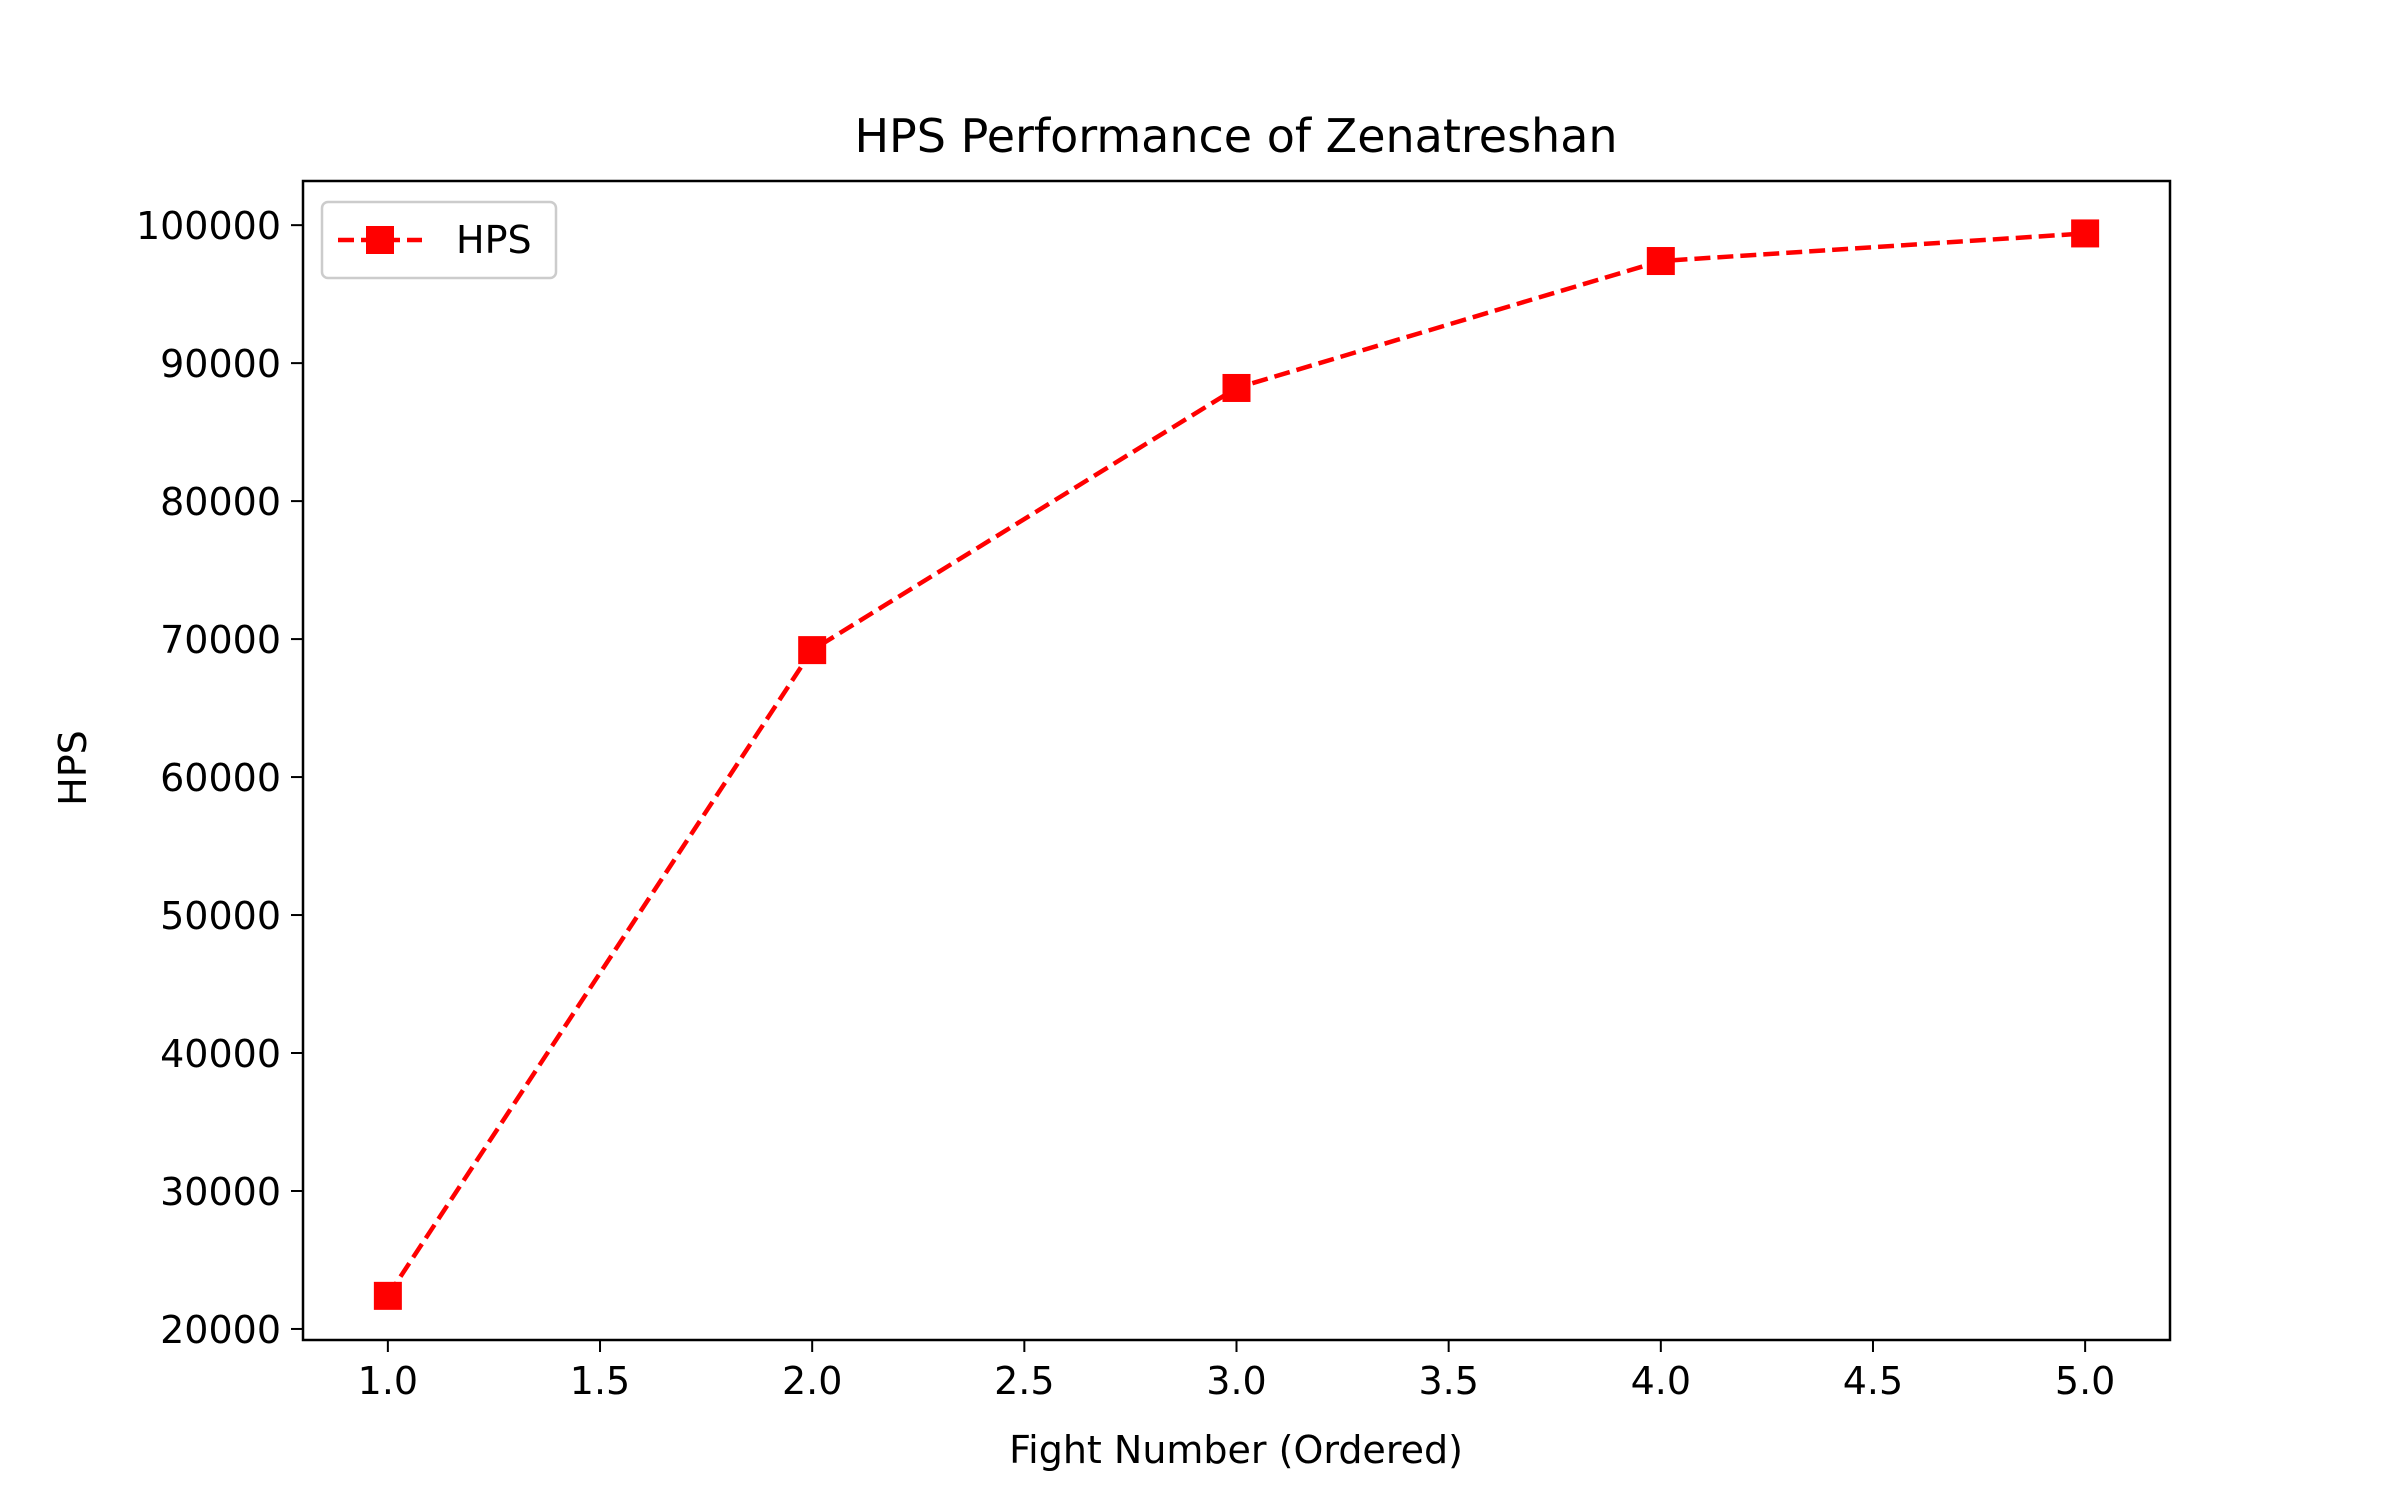 The height and width of the screenshot is (1504, 2400). Describe the element at coordinates (220, 1054) in the screenshot. I see `y-tick-label: 40000` at that location.